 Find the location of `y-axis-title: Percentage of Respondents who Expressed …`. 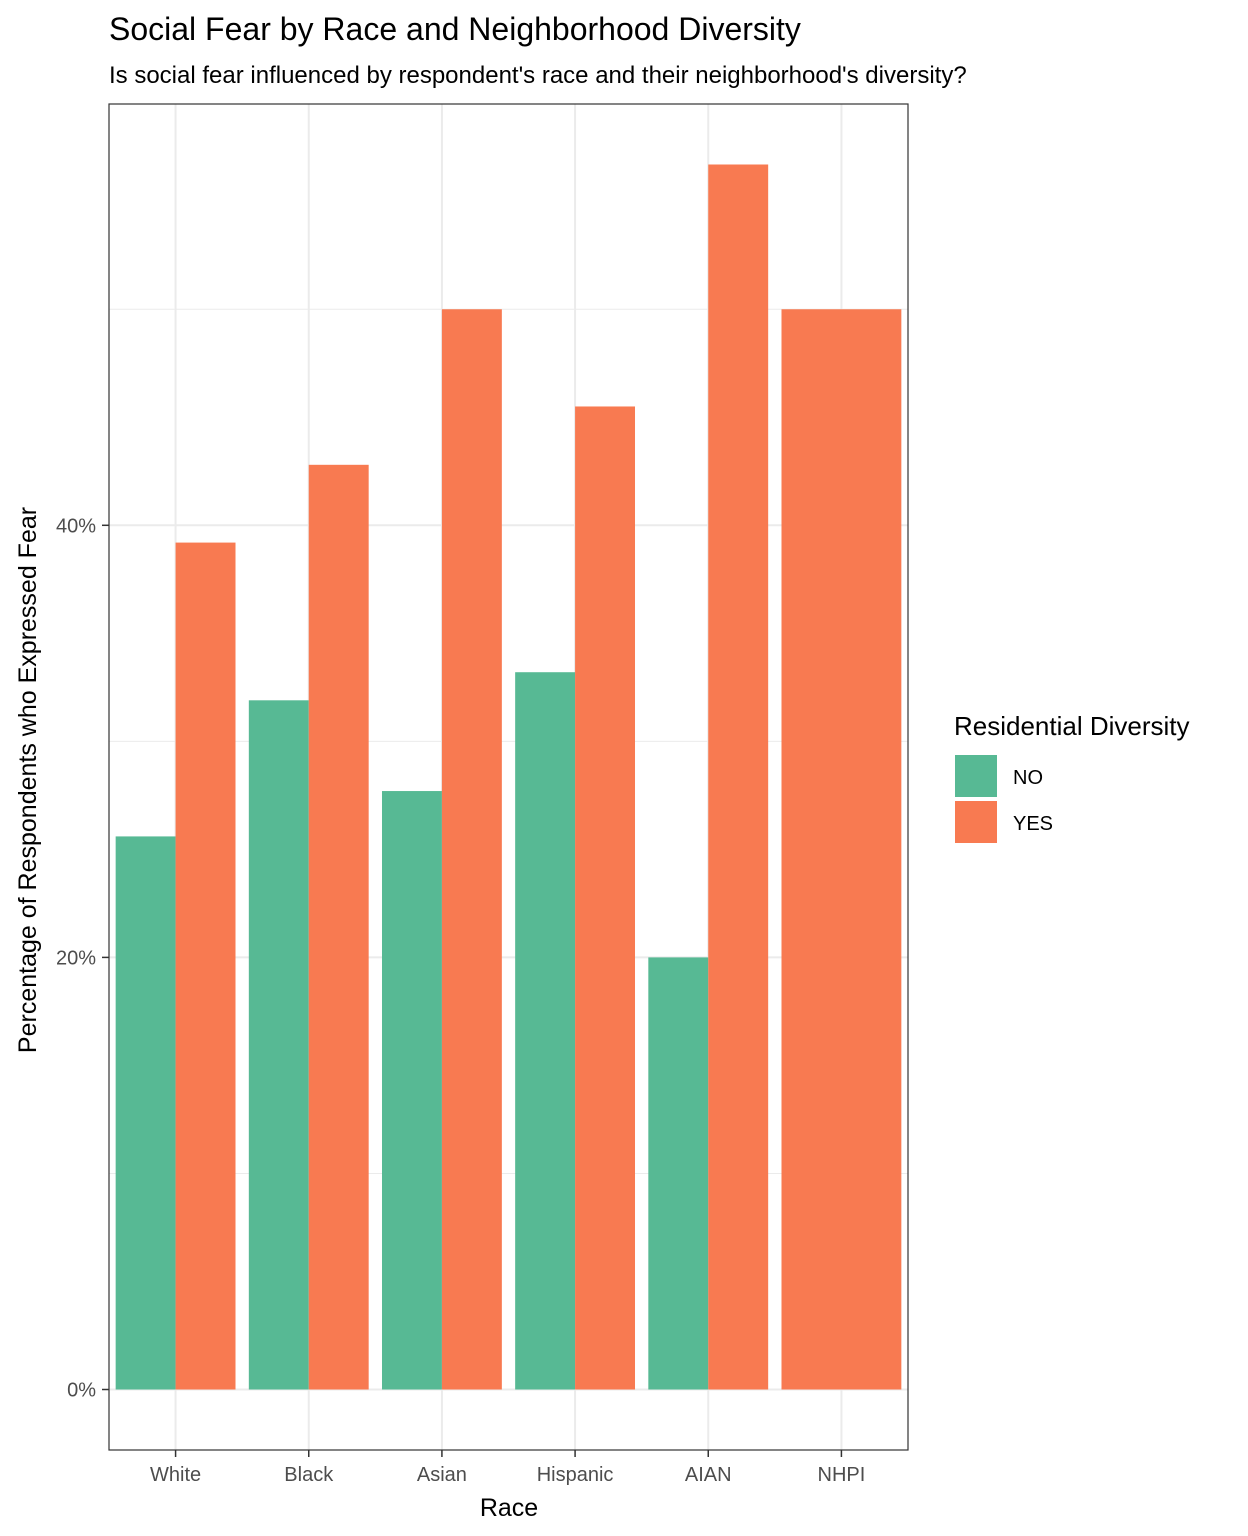

y-axis-title: Percentage of Respondents who Expressed … is located at coordinates (28, 780).